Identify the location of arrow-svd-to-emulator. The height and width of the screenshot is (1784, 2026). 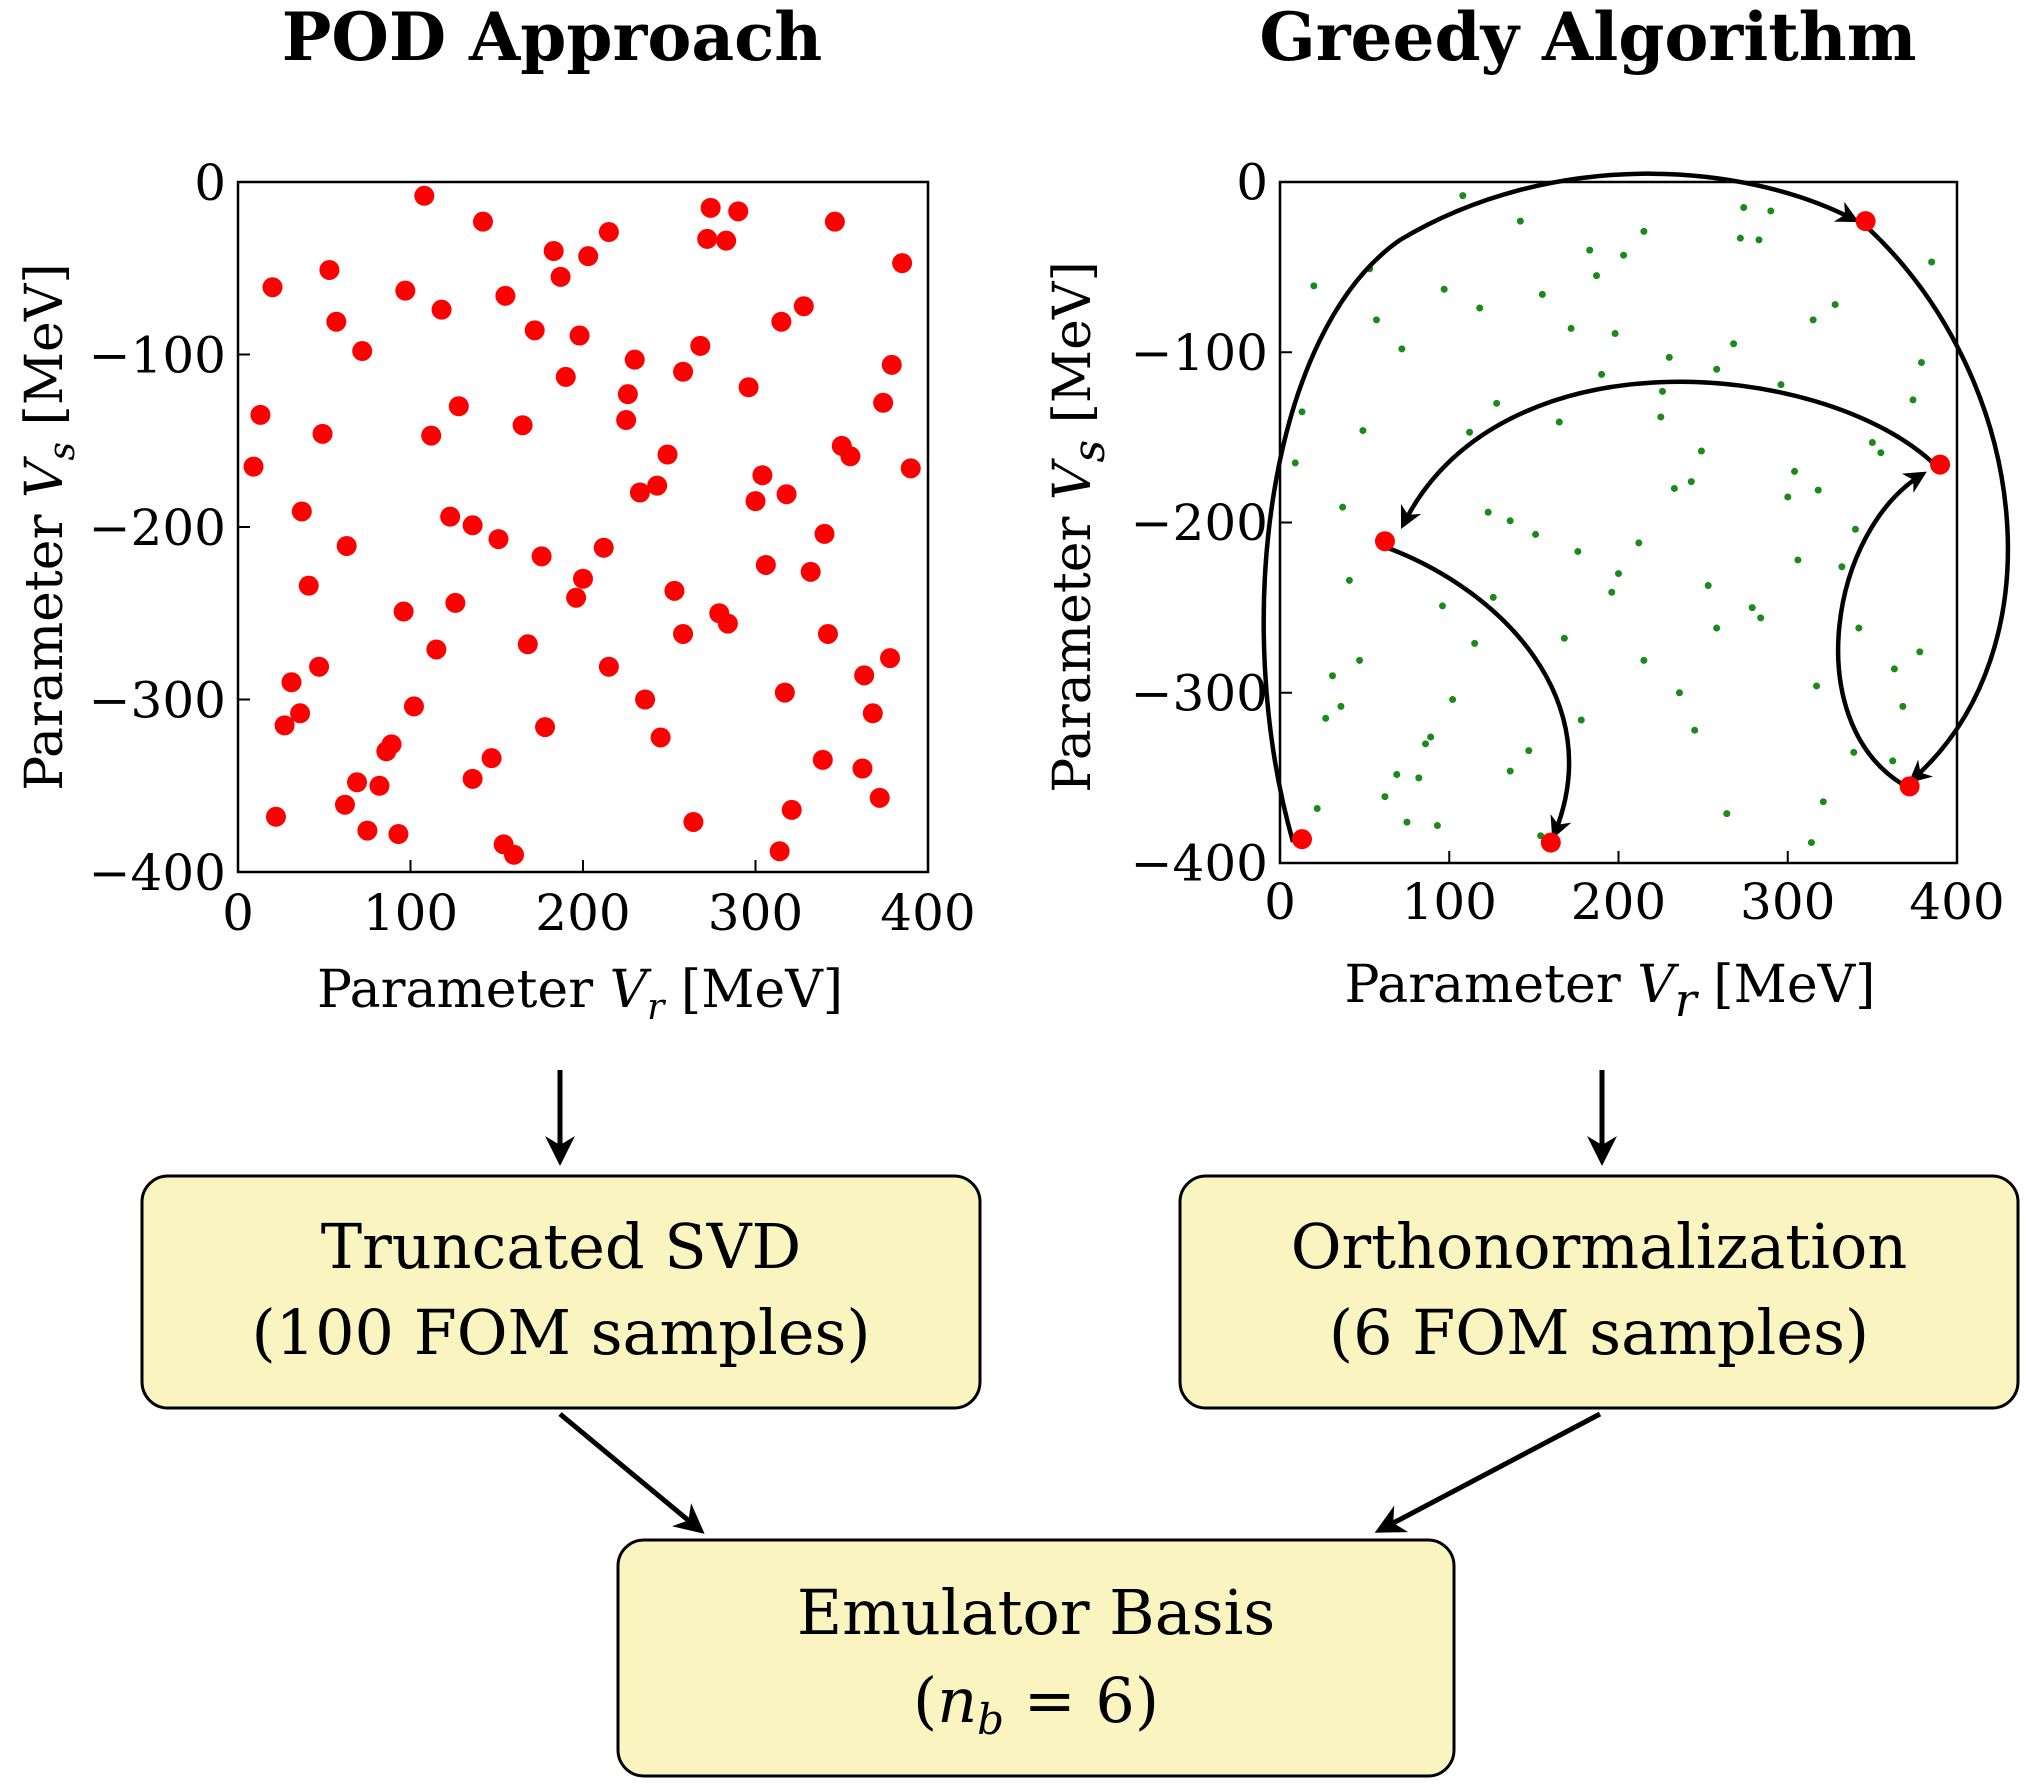
(631, 1473).